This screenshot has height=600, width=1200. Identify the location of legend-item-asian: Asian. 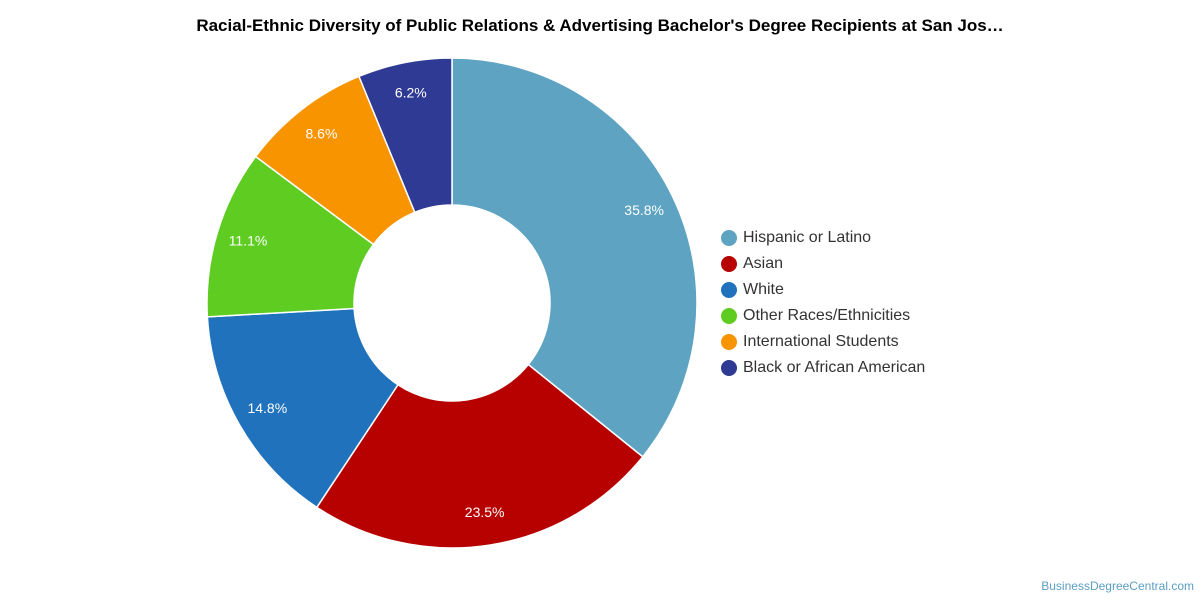
(752, 263).